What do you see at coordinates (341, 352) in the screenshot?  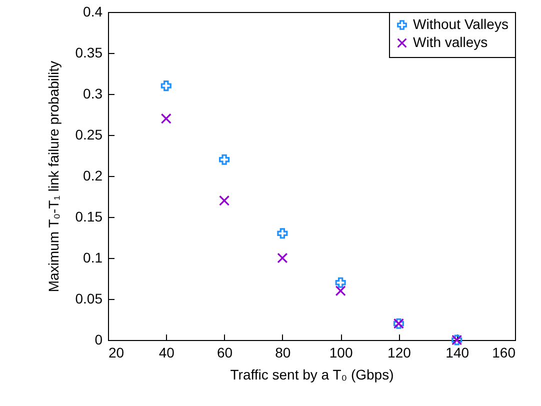 I see `x-tick-label: 100` at bounding box center [341, 352].